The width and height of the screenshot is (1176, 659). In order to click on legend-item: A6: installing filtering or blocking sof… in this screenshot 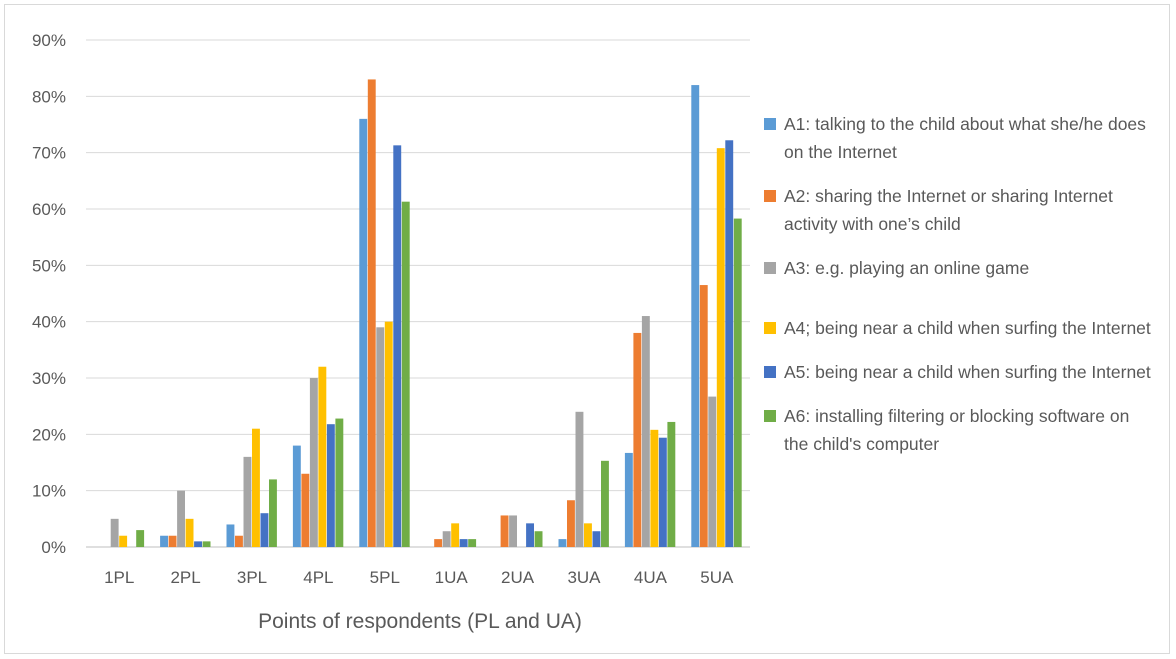, I will do `click(957, 430)`.